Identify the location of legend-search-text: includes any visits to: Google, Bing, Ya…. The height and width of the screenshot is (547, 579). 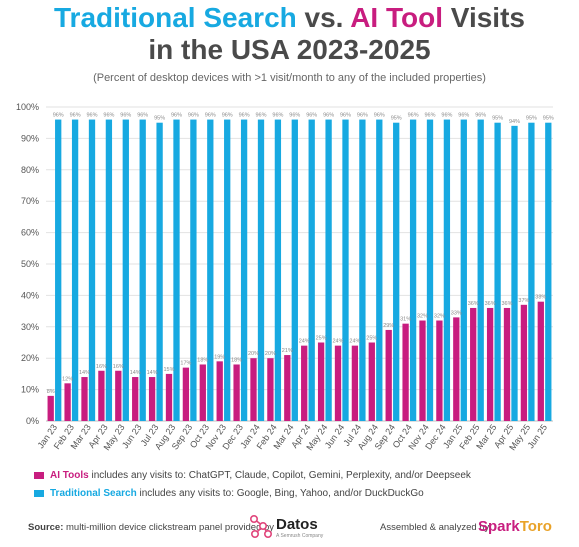
(280, 493).